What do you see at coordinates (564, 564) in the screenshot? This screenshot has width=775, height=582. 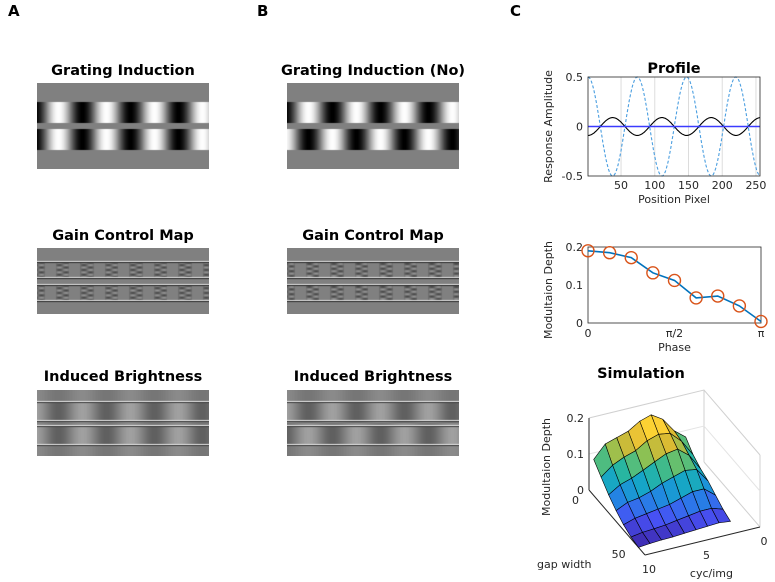 I see `surface-ylabel: gap width` at bounding box center [564, 564].